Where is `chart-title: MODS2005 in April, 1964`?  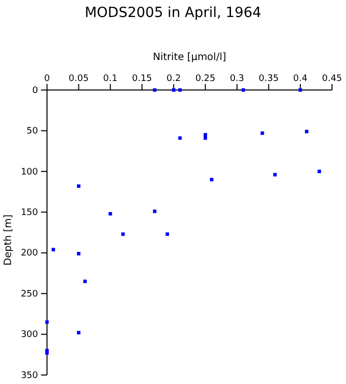 chart-title: MODS2005 in April, 1964 is located at coordinates (173, 13).